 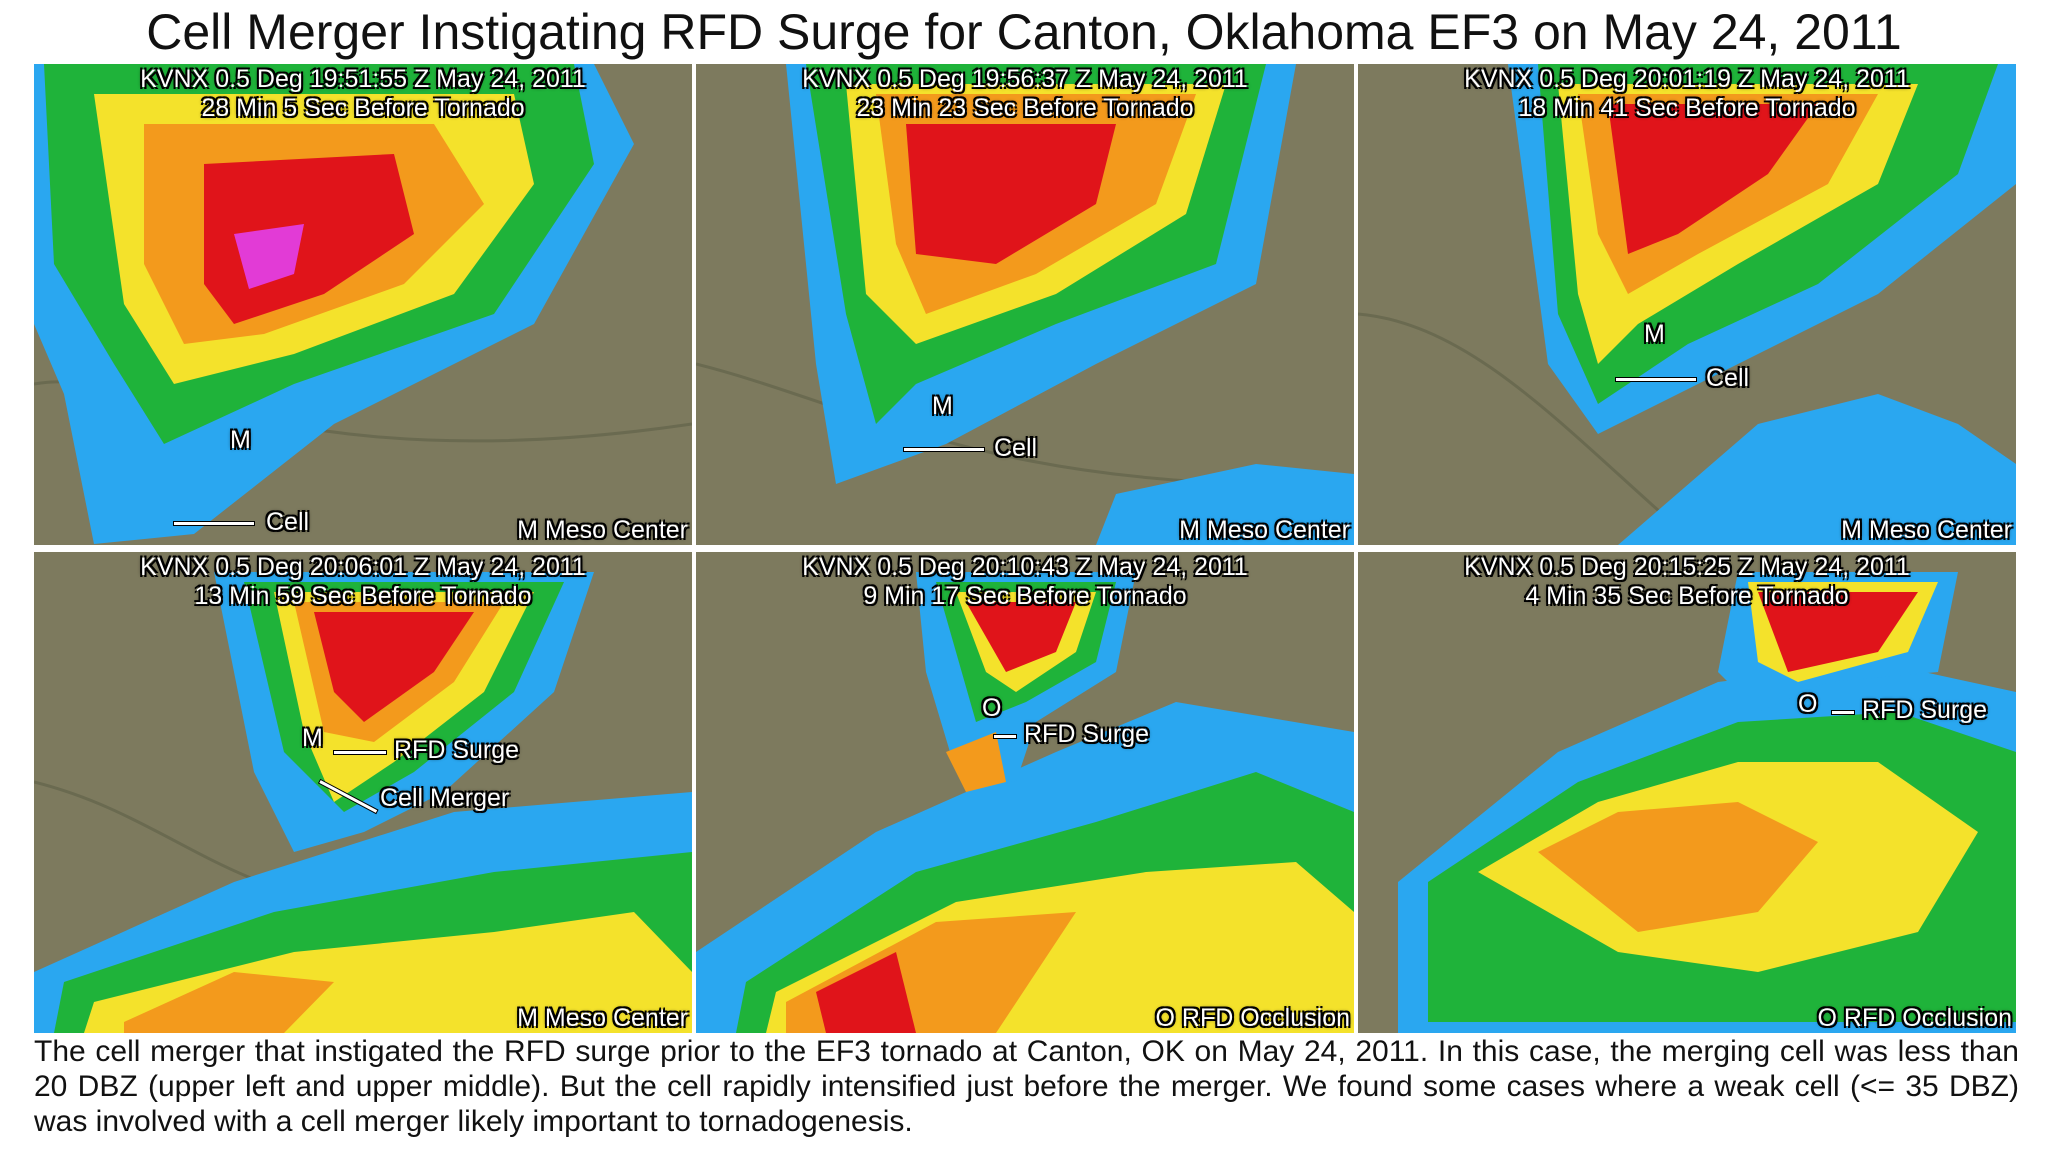 What do you see at coordinates (363, 567) in the screenshot?
I see `panel-4-radar-header: KVNX 0.5 Deg 20:06:01 Z May 24, 2011` at bounding box center [363, 567].